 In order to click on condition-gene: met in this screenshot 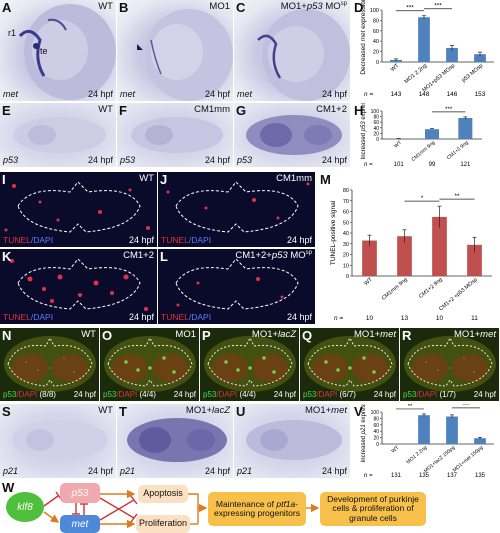, I will do `click(488, 334)`.